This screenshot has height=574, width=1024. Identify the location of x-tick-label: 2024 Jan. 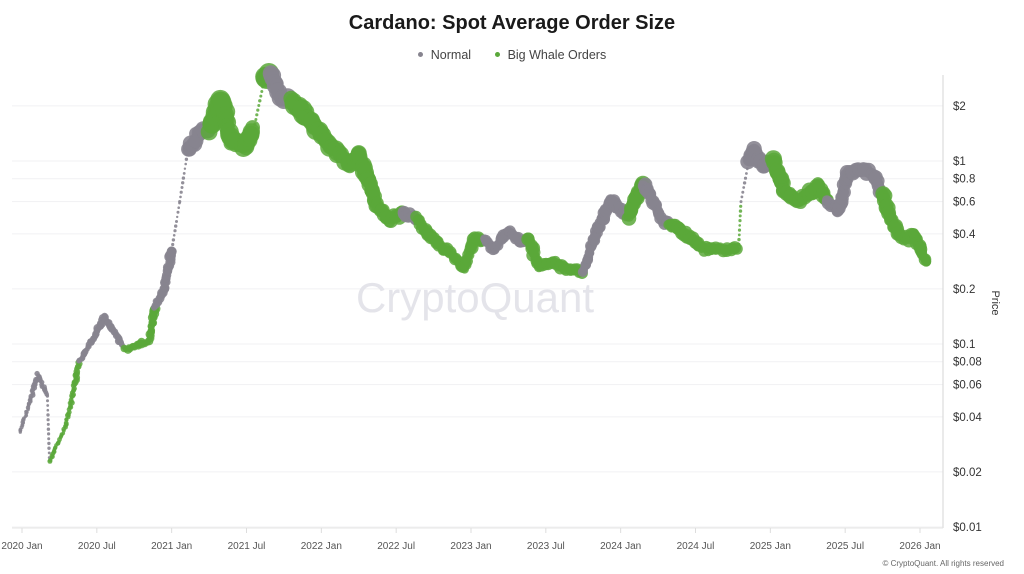
(620, 546).